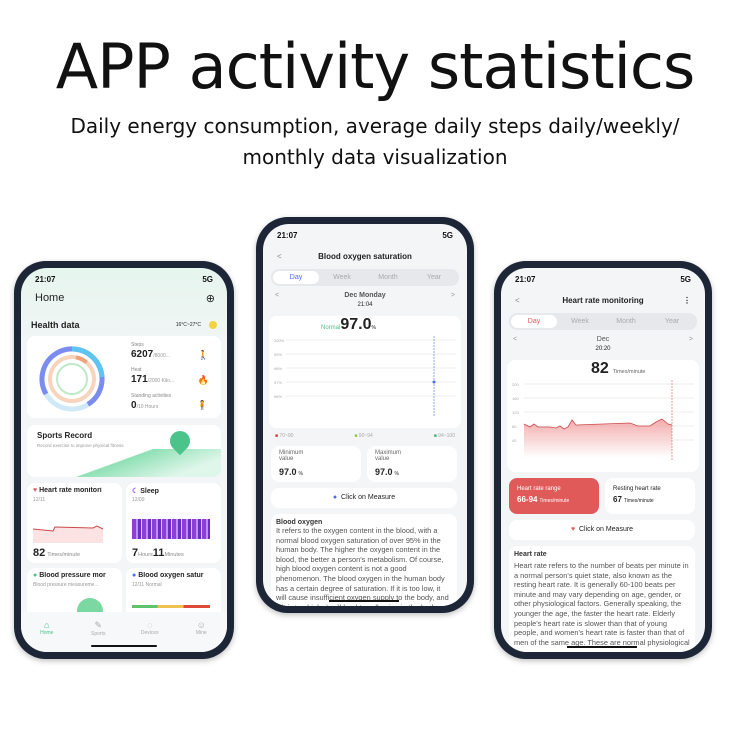  Describe the element at coordinates (72, 575) in the screenshot. I see `bp-title: Blood pressure mor` at that location.